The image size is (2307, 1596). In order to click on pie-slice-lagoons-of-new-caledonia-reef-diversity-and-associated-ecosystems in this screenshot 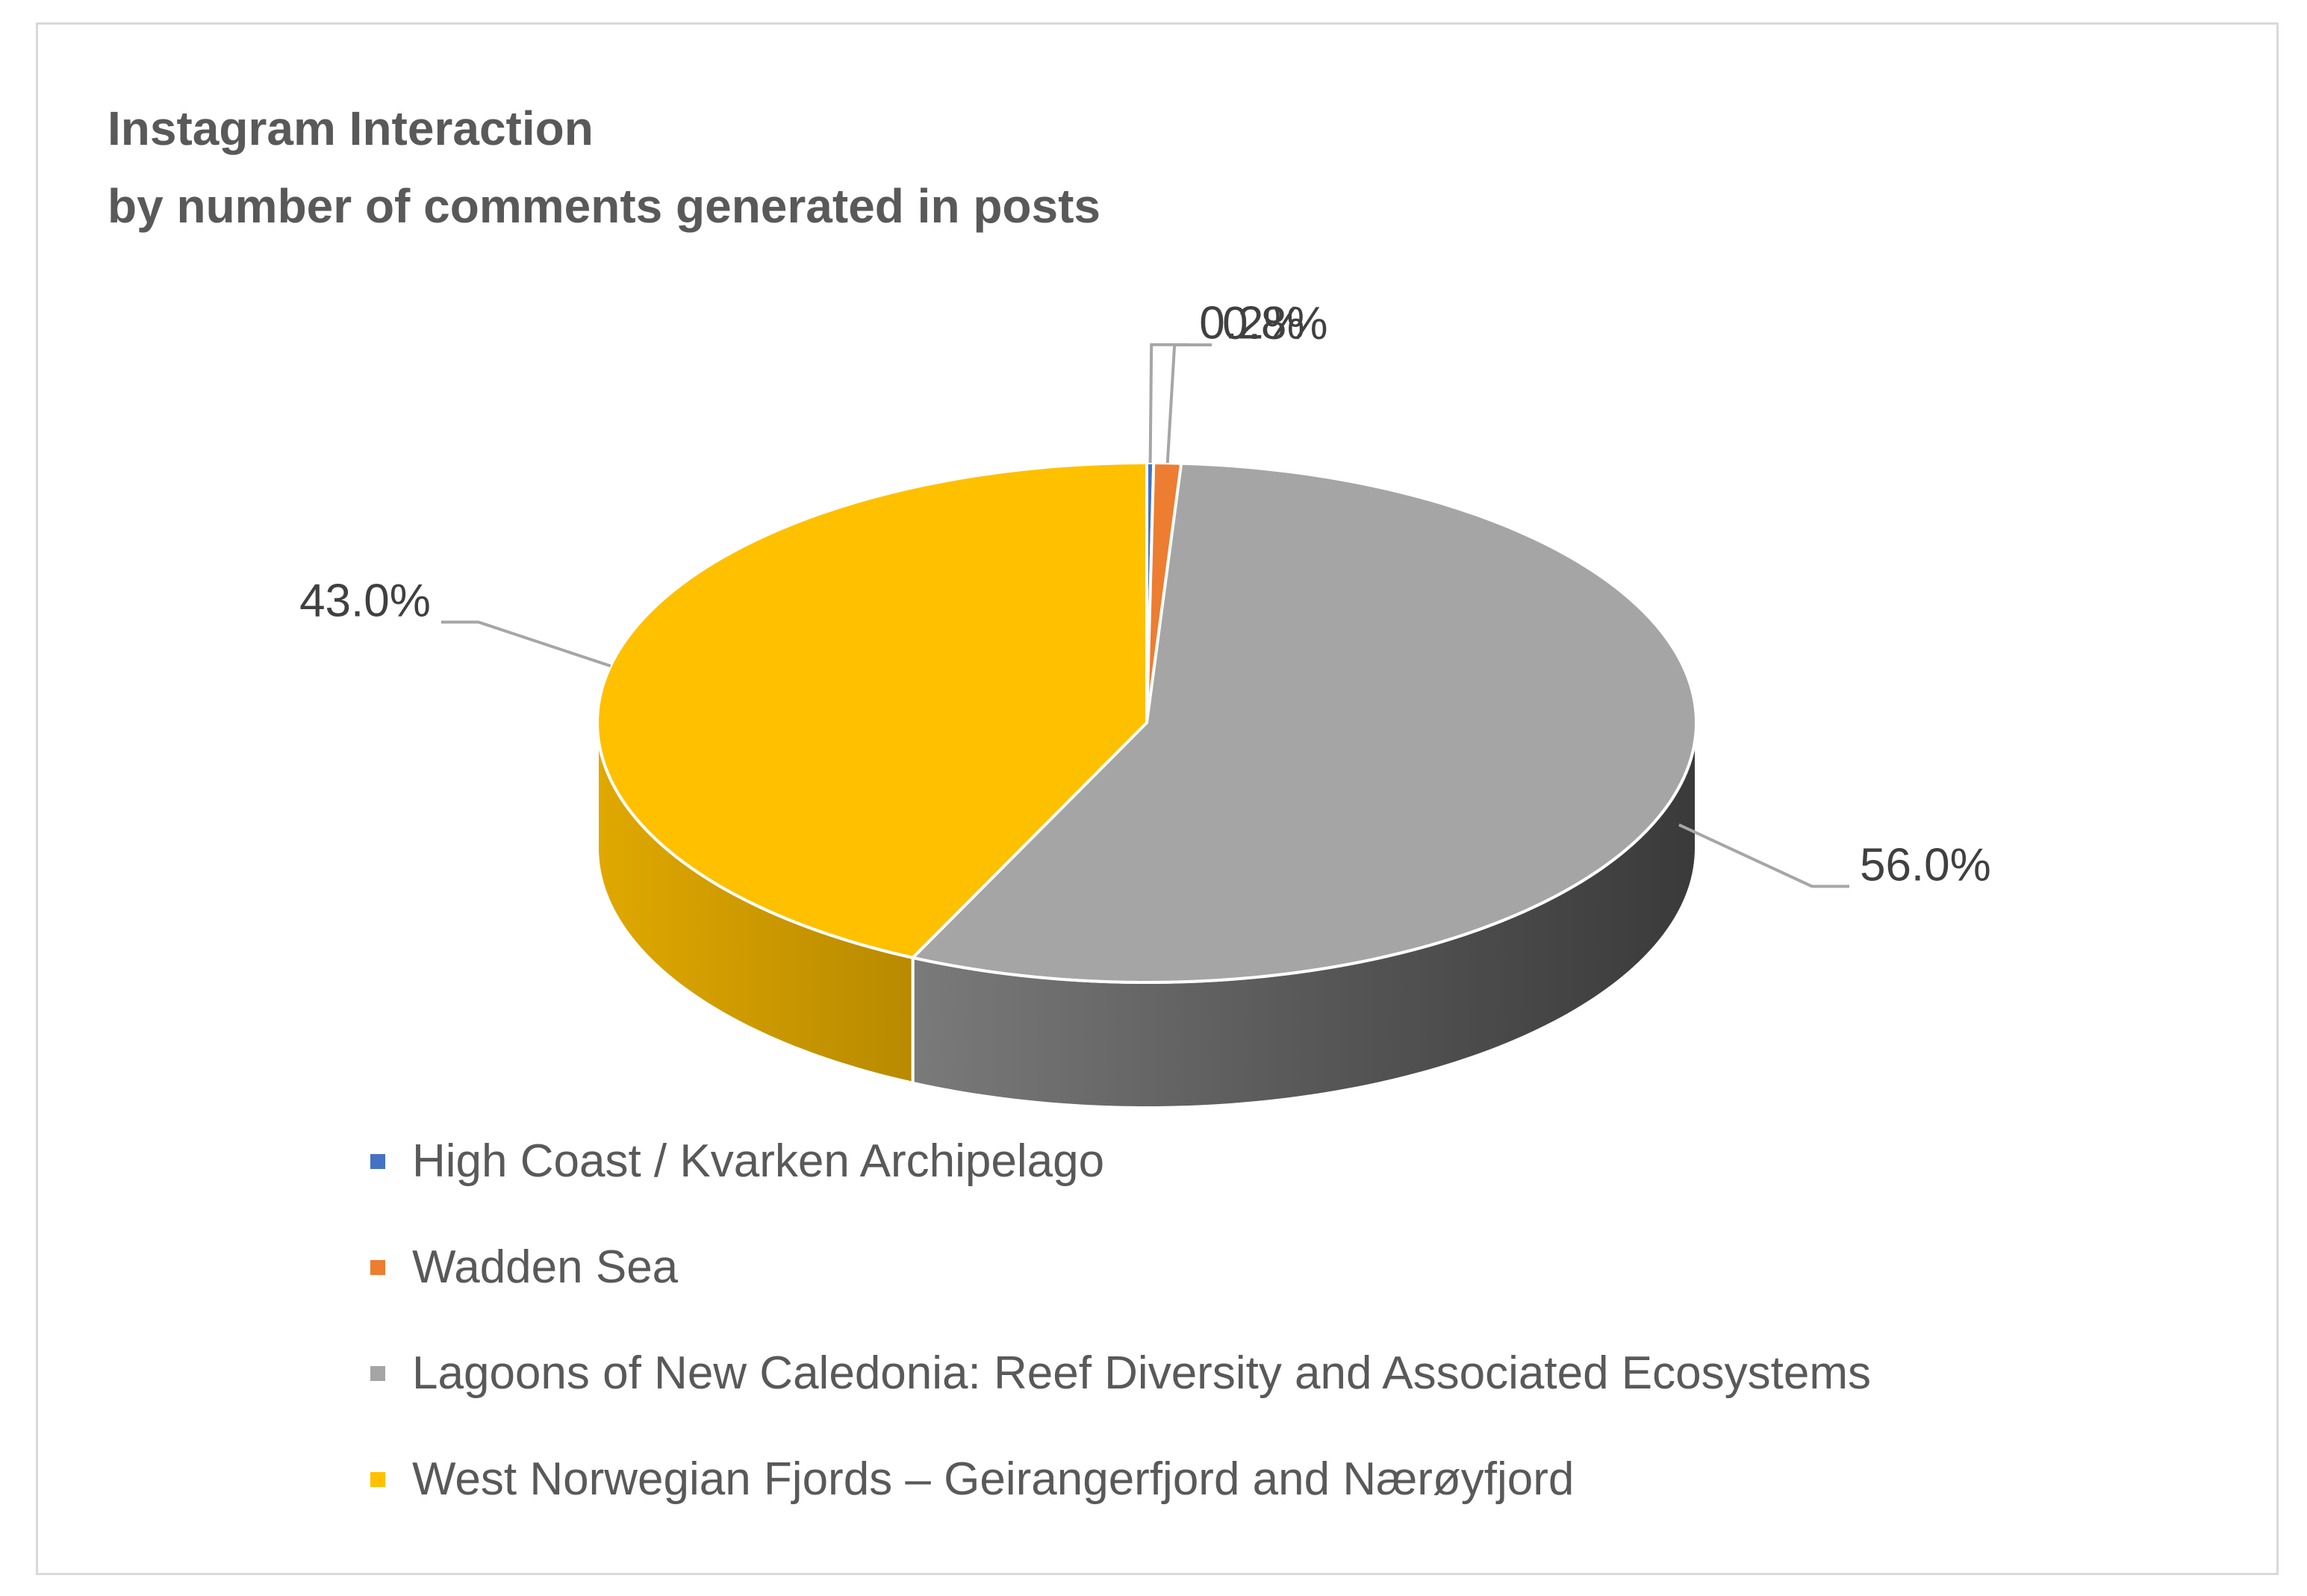, I will do `click(1304, 722)`.